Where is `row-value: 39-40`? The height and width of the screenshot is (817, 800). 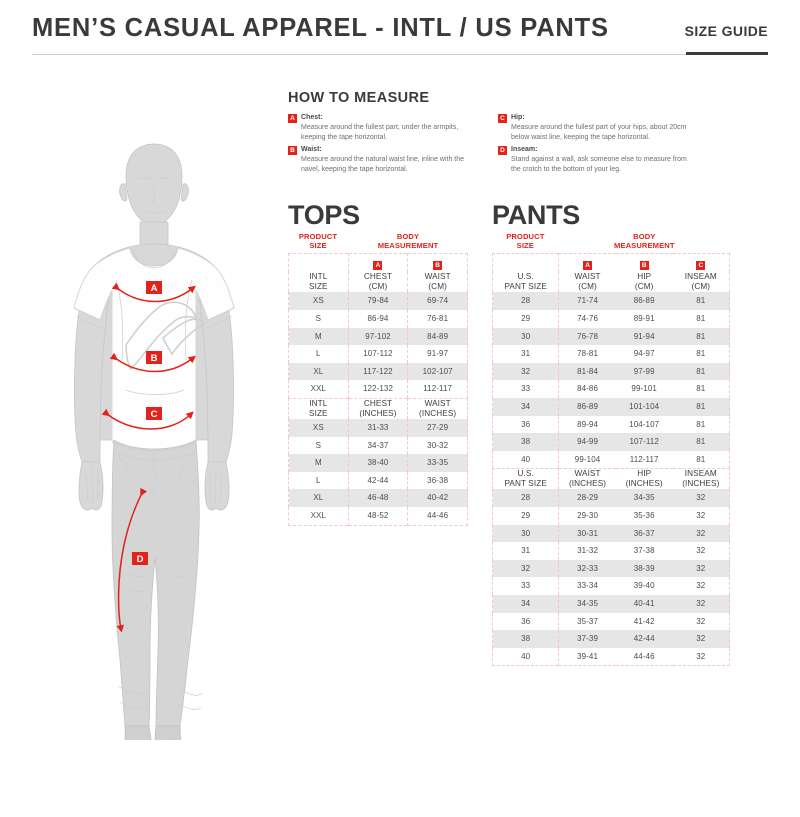
row-value: 39-40 is located at coordinates (644, 586).